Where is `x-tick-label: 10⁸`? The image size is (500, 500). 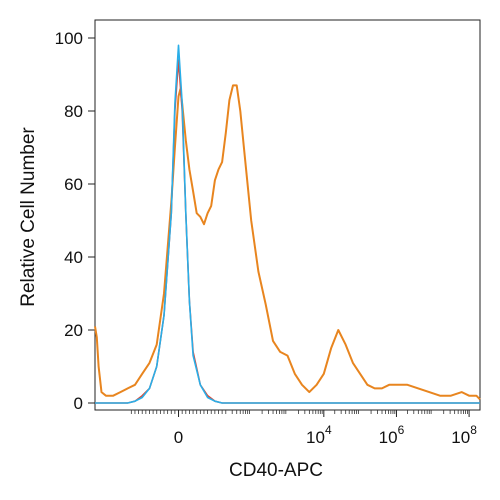 x-tick-label: 10⁸ is located at coordinates (464, 435).